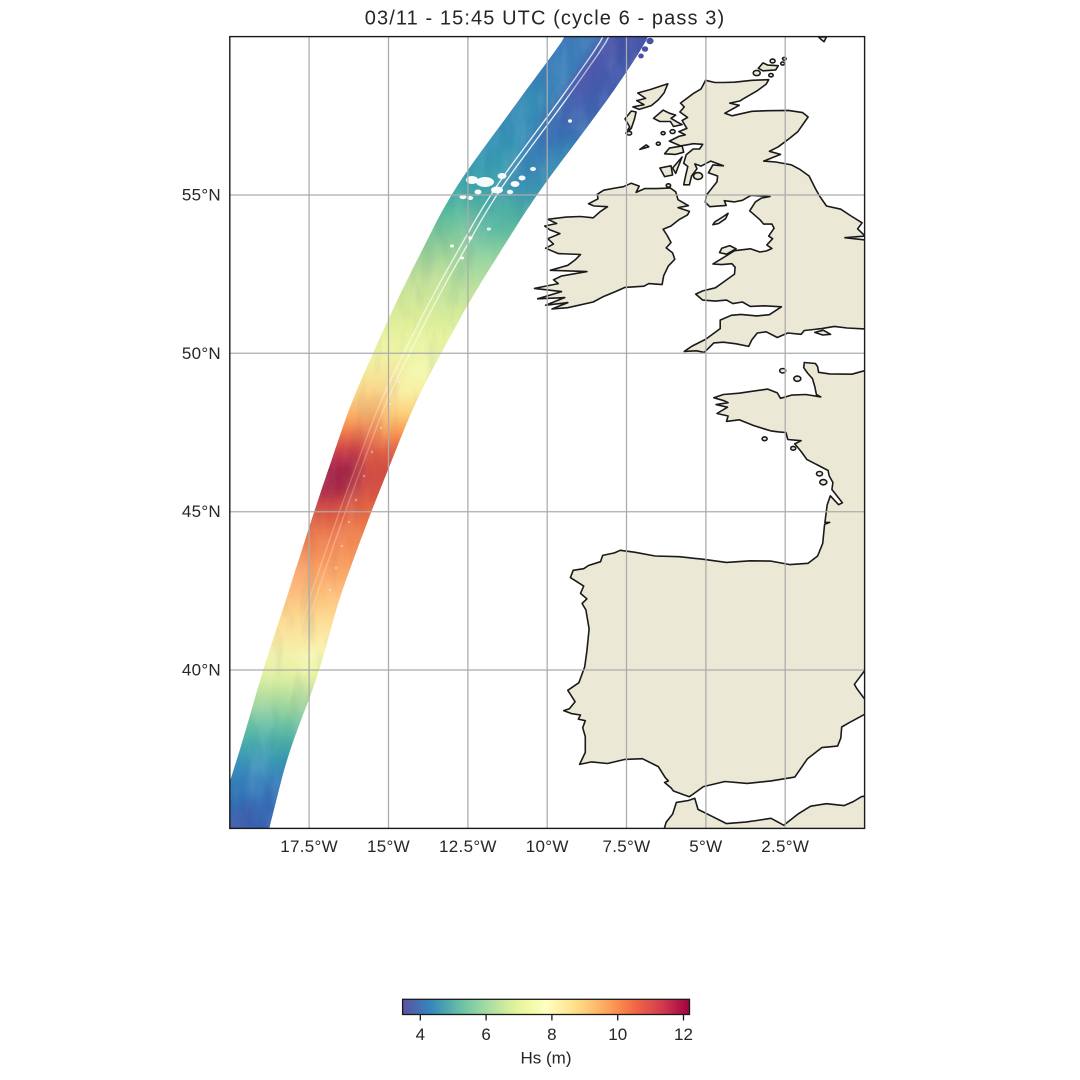 The height and width of the screenshot is (1080, 1080). What do you see at coordinates (547, 846) in the screenshot?
I see `svg-text: 10°W` at bounding box center [547, 846].